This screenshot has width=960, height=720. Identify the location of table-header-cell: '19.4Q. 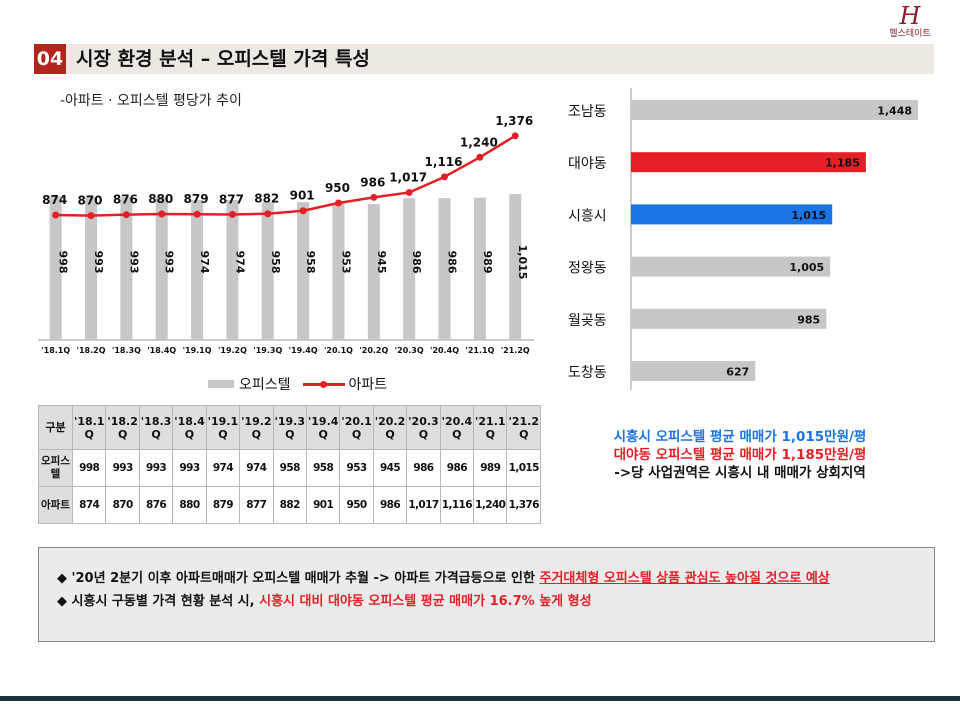
(323, 427).